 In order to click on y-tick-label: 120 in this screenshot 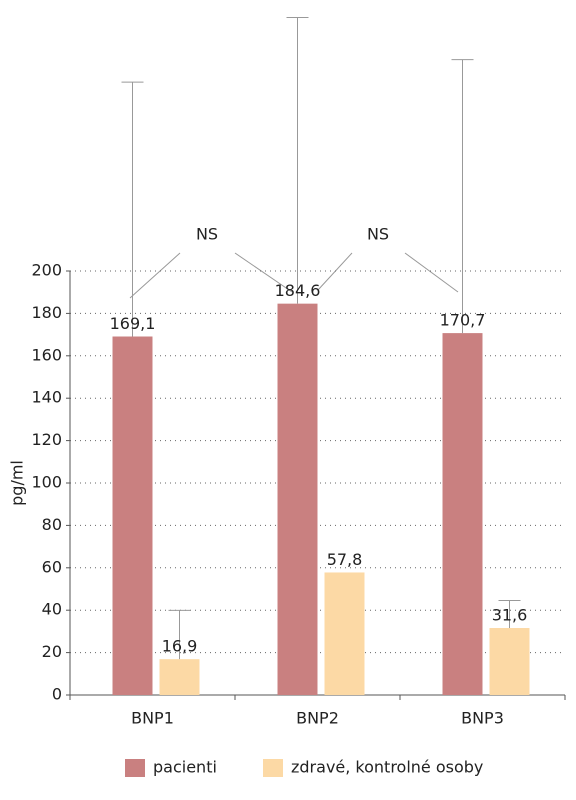, I will do `click(46, 439)`.